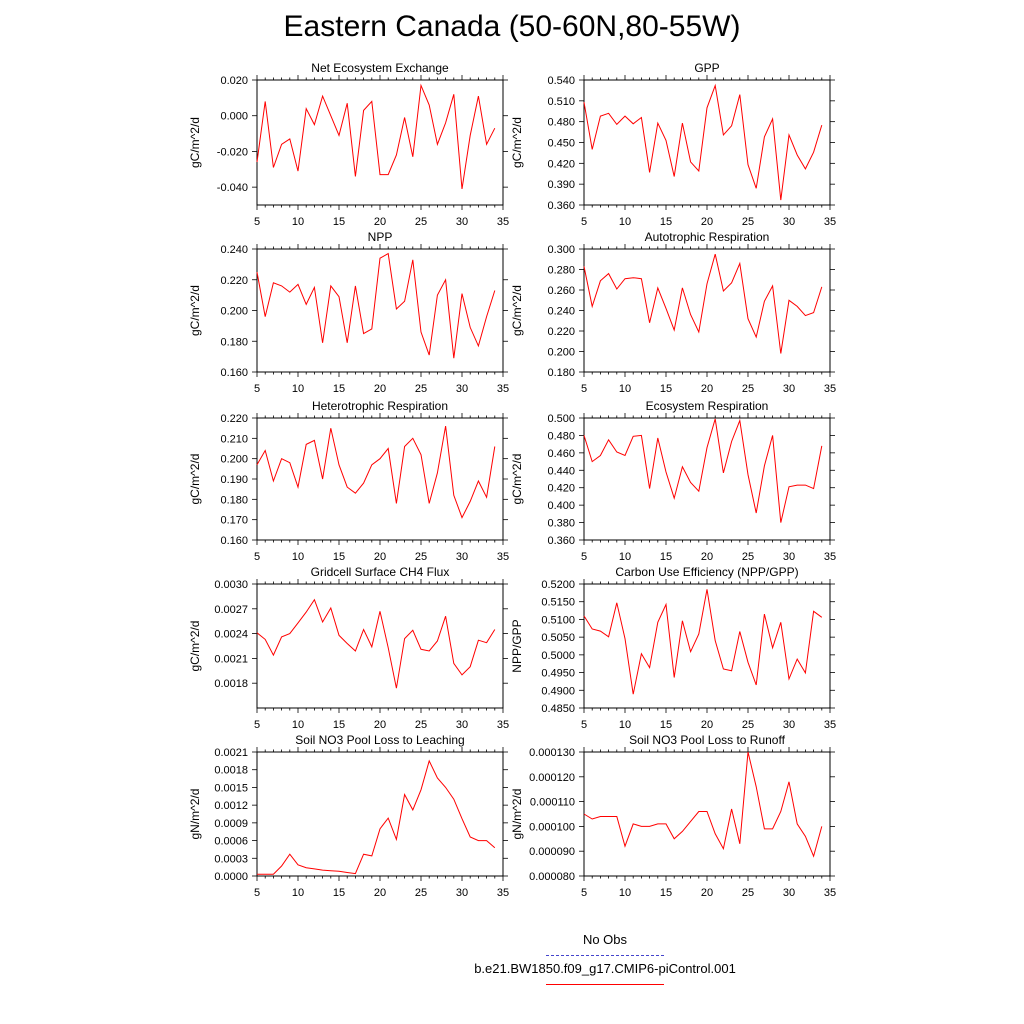 The width and height of the screenshot is (1024, 1024). I want to click on panel-9-xtick-label: 35, so click(503, 893).